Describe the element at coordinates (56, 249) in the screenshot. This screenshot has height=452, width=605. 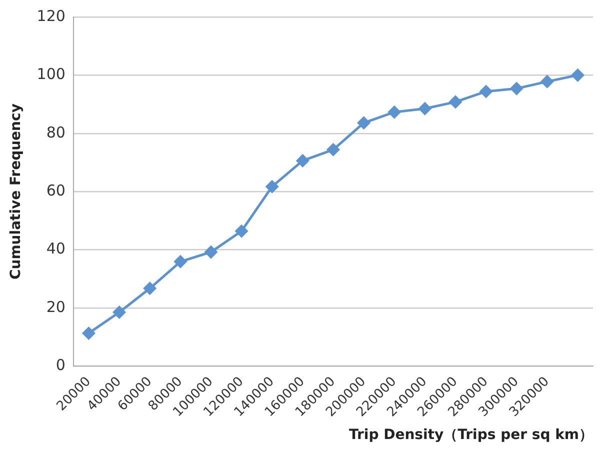
I see `y-tick-label: 40` at that location.